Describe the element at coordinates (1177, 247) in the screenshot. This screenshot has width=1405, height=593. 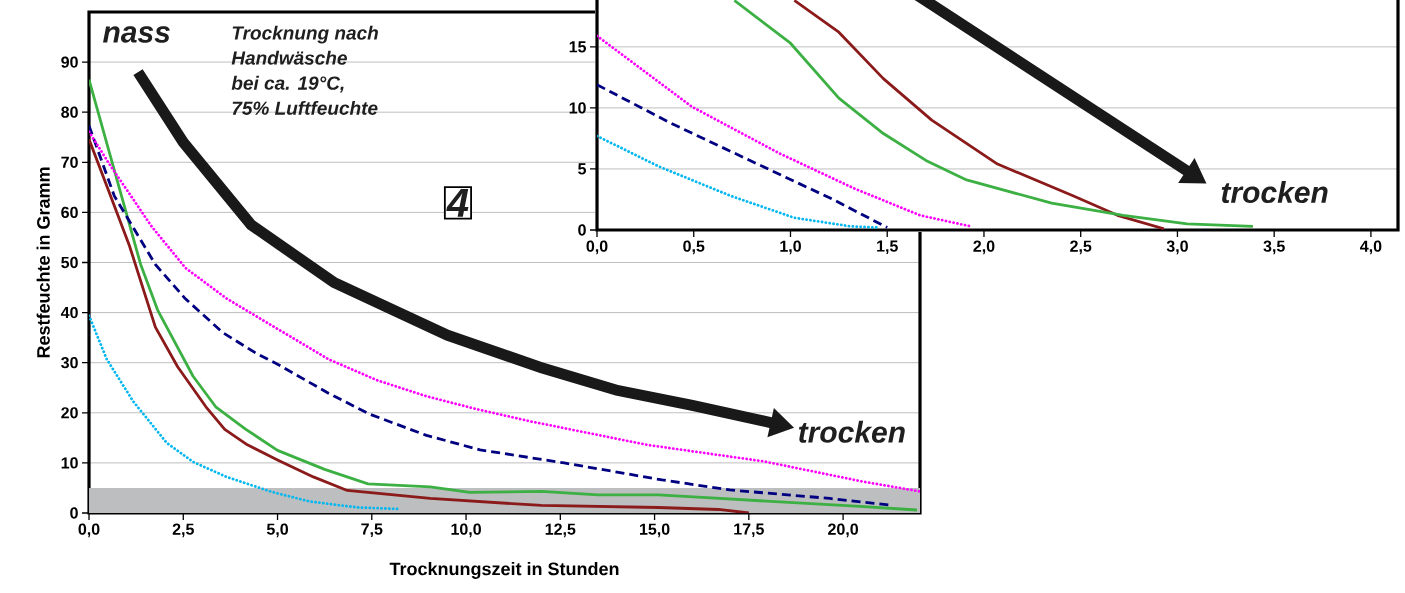
I see `x-tick-label: 3,0` at that location.